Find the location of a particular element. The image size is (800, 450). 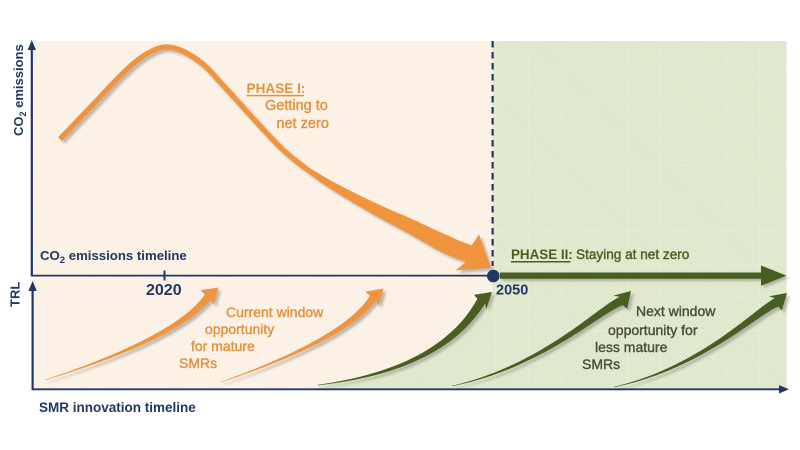

svg-text: PHASE I: is located at coordinates (276, 88).